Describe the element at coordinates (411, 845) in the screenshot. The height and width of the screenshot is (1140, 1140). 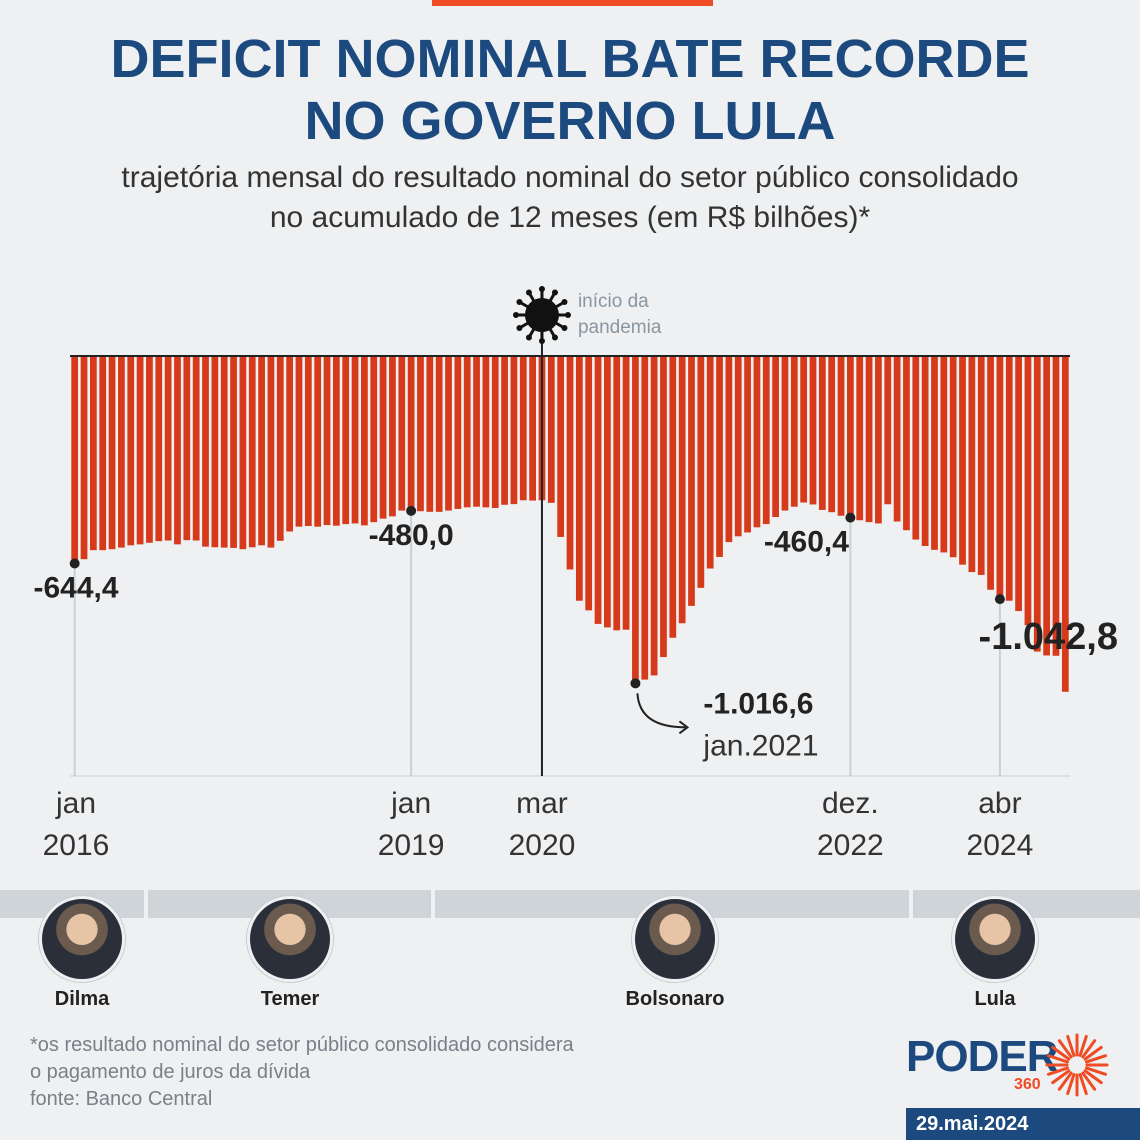
I see `x-tick-label: 2019` at that location.